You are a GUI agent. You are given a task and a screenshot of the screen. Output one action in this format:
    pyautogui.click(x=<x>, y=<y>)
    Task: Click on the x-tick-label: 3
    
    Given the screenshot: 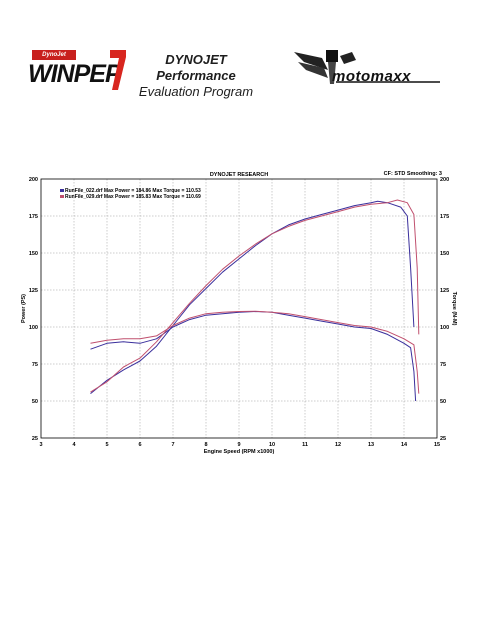 What is the action you would take?
    pyautogui.click(x=40, y=445)
    